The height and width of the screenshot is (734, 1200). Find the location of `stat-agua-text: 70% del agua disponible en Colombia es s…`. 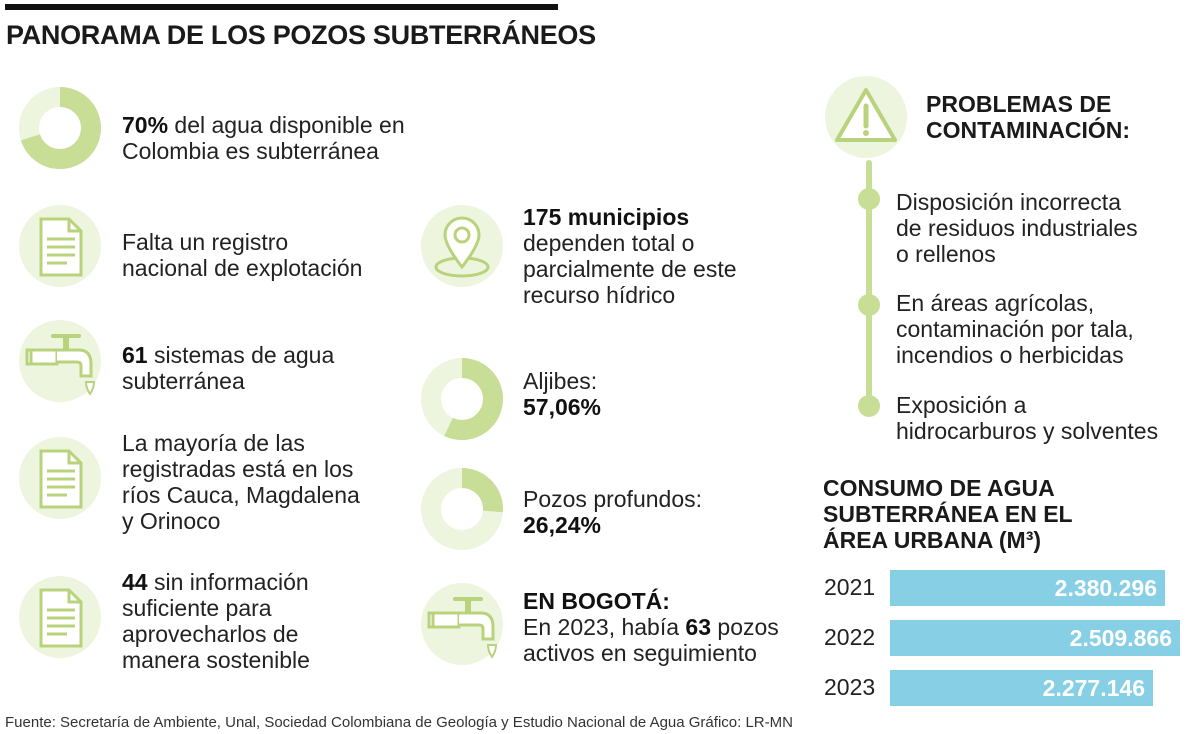

stat-agua-text: 70% del agua disponible en Colombia es s… is located at coordinates (263, 138).